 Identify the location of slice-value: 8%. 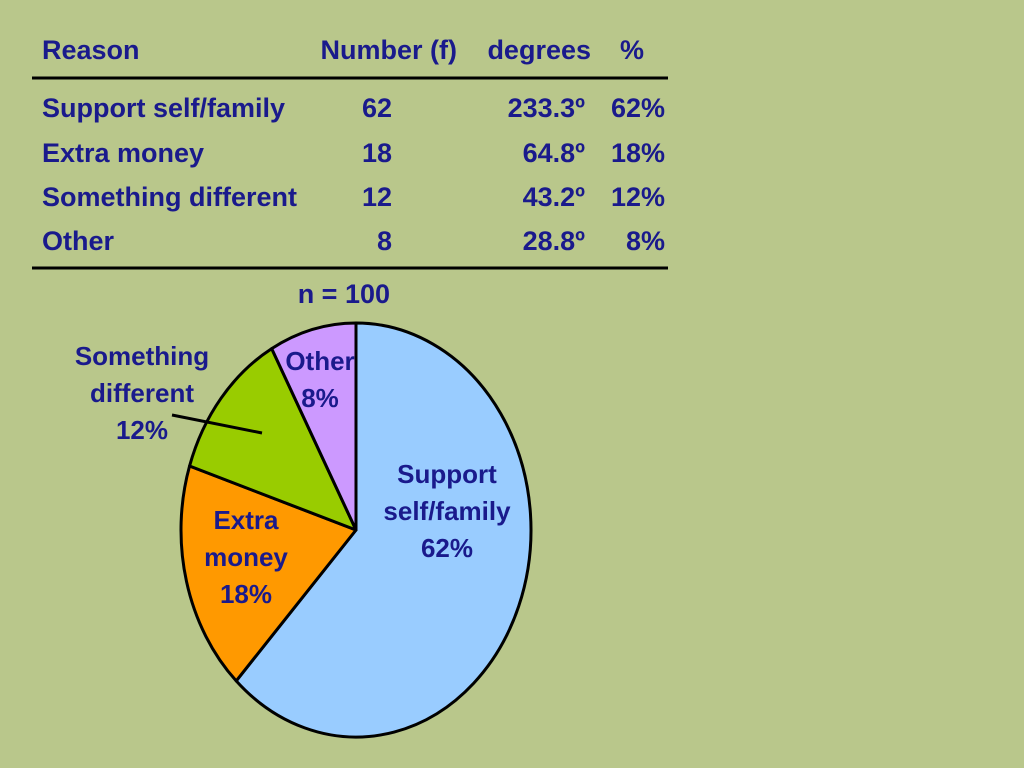
(320, 398).